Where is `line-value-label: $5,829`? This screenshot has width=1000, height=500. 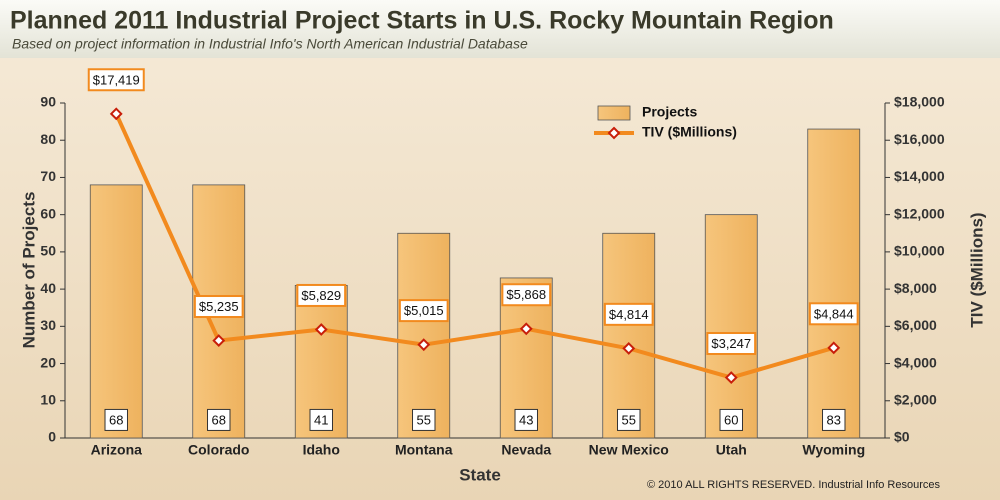
line-value-label: $5,829 is located at coordinates (321, 295).